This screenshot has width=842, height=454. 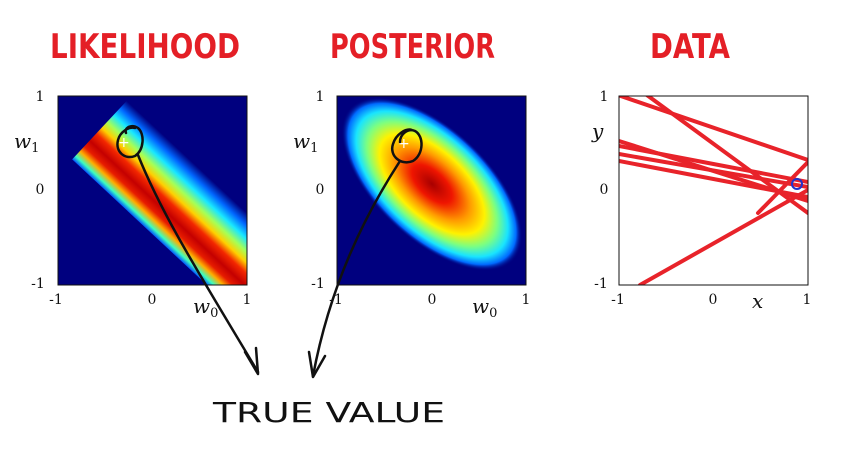 I want to click on likelihood-xtick-right: 1, so click(x=247, y=300).